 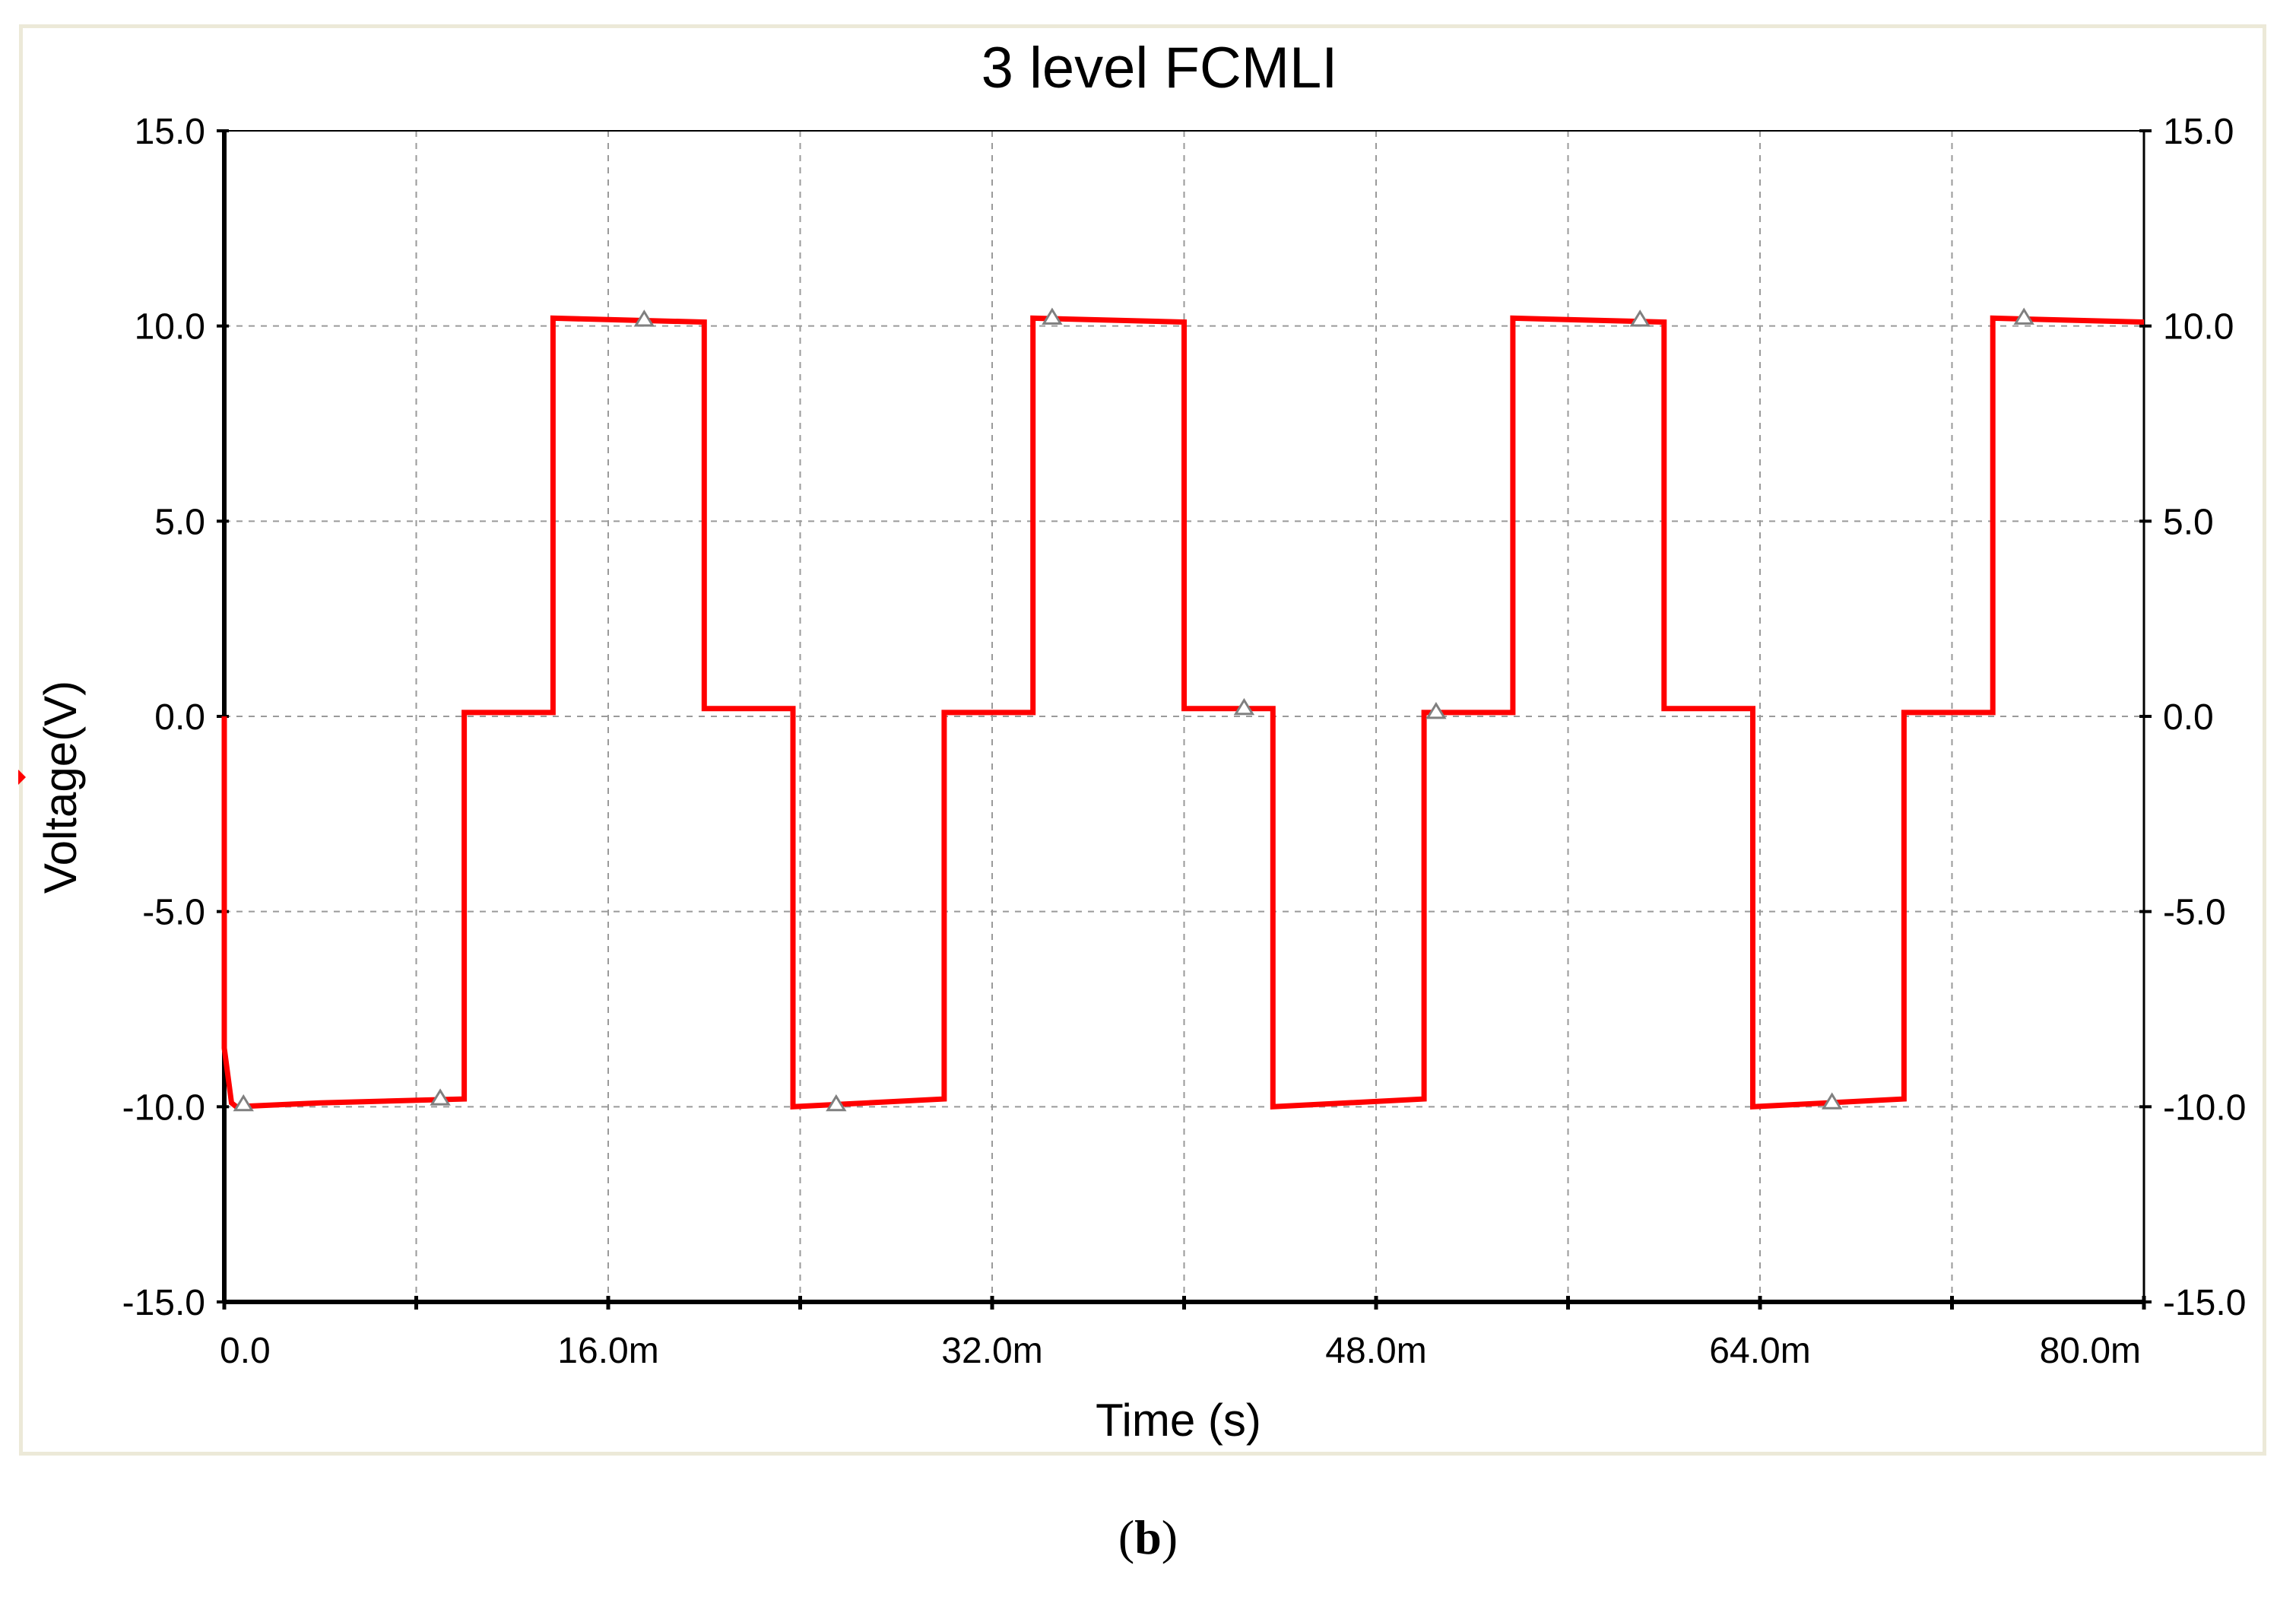 What do you see at coordinates (2204, 1303) in the screenshot?
I see `y-tick-label-right: -15.0` at bounding box center [2204, 1303].